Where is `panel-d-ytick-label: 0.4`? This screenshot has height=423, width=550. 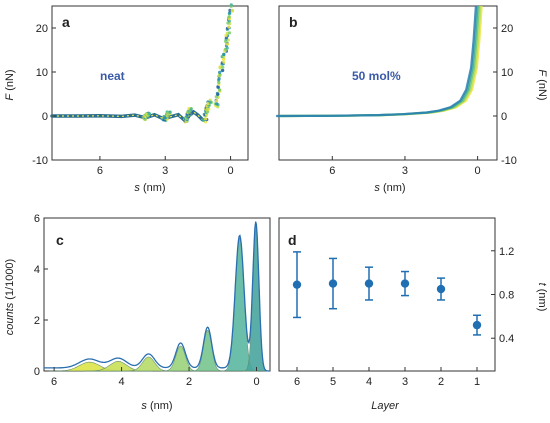
panel-d-ytick-label: 0.4 is located at coordinates (506, 339).